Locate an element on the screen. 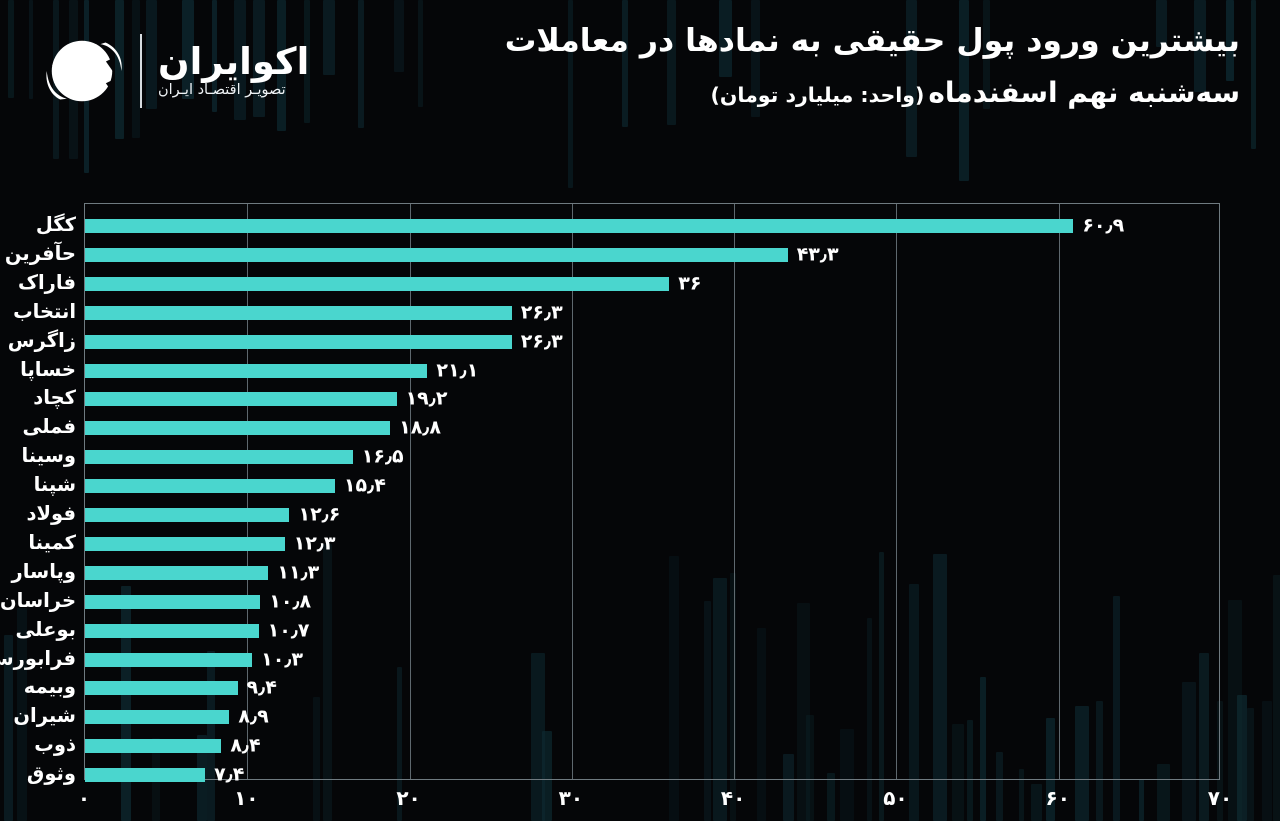 The image size is (1280, 821). bar-row: ۱۲٫۶ is located at coordinates (652, 515).